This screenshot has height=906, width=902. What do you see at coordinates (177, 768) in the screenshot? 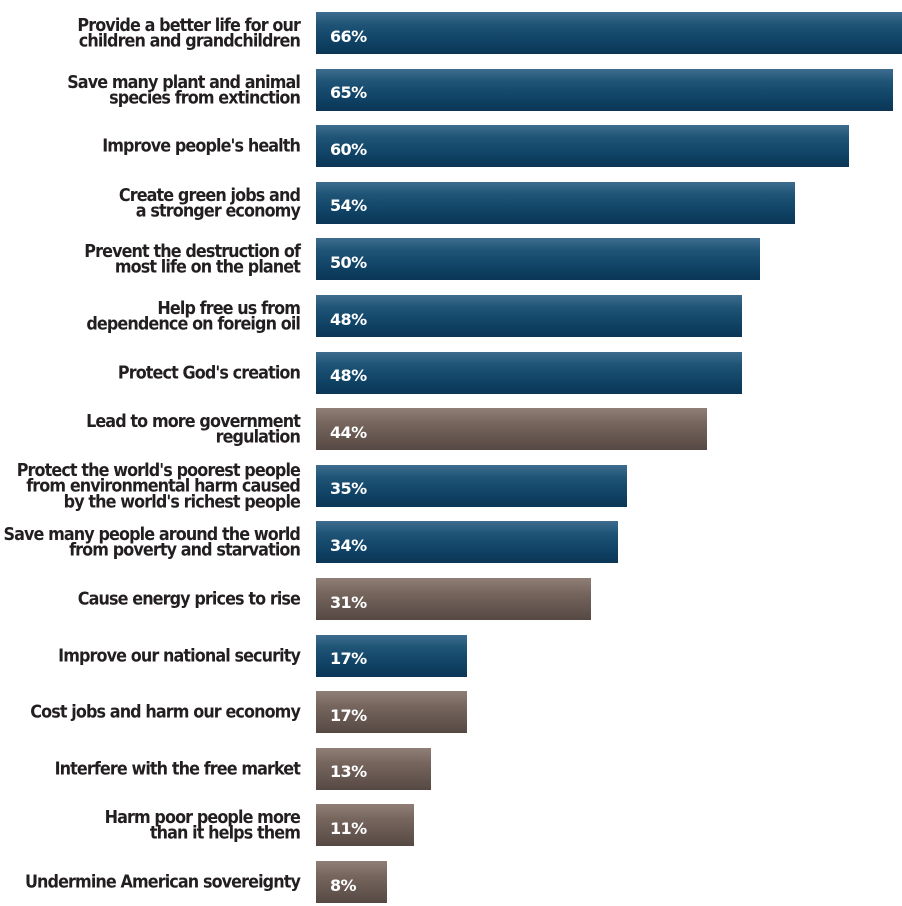
I see `category-label: Interfere with the free market` at bounding box center [177, 768].